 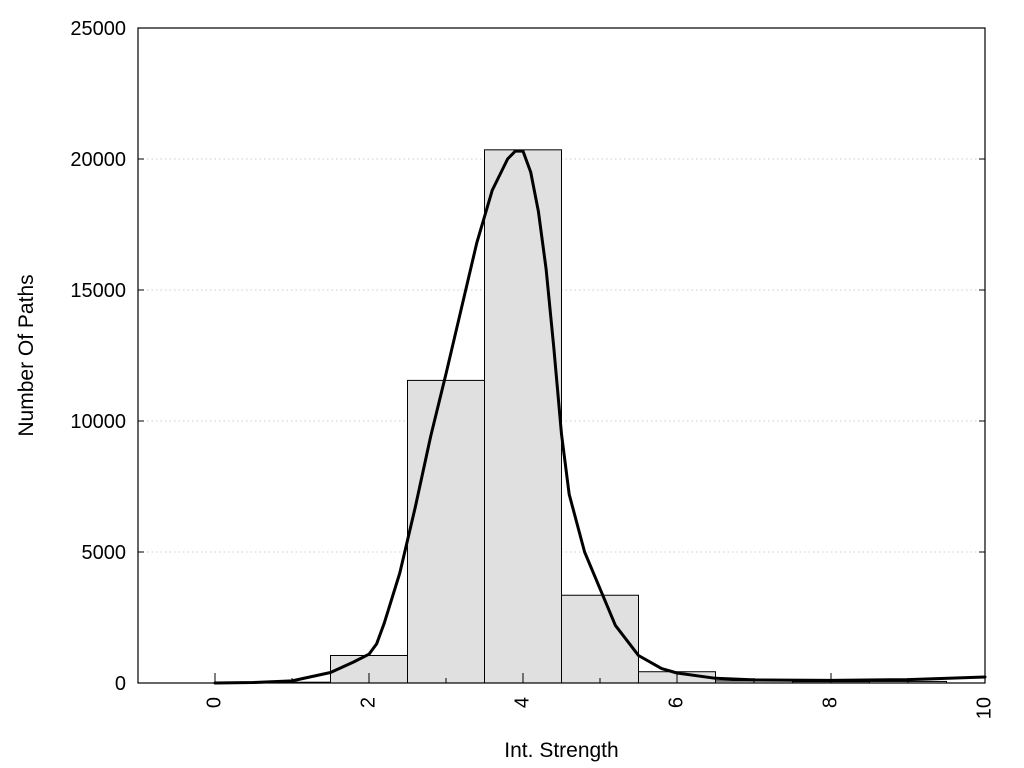 I want to click on x-tick-label: 4, so click(x=522, y=702).